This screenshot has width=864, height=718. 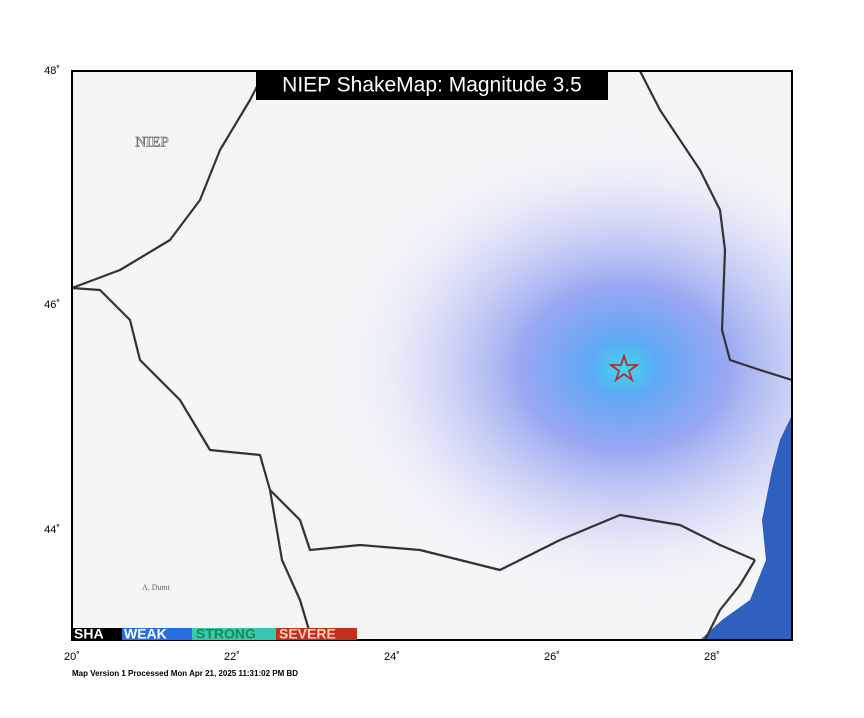 What do you see at coordinates (624, 368) in the screenshot?
I see `epicenter` at bounding box center [624, 368].